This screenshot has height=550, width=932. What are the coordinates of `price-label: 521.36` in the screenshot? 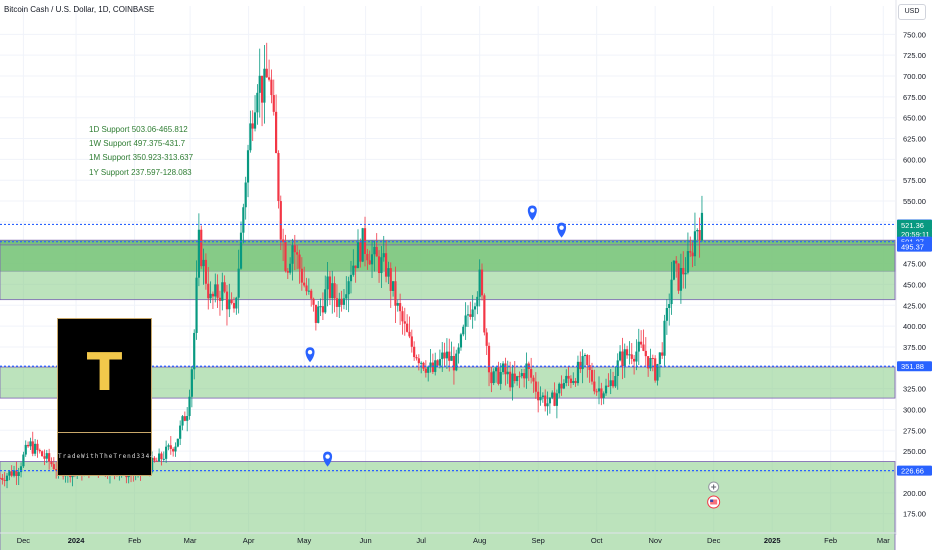 It's located at (912, 225).